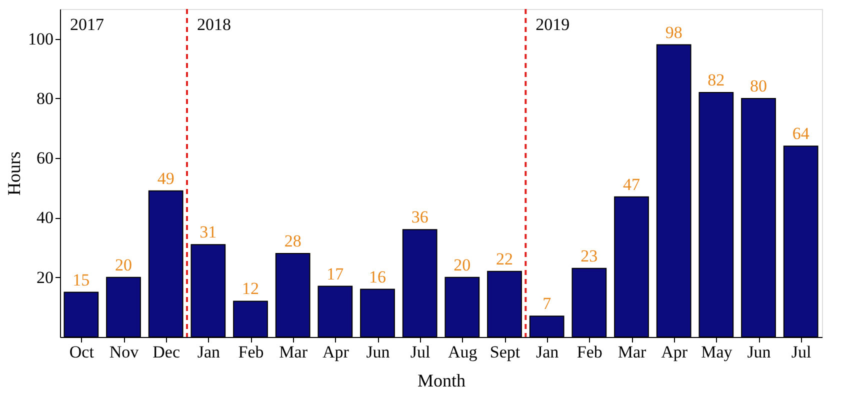 This screenshot has height=406, width=849. I want to click on x-axis-title: Month, so click(441, 380).